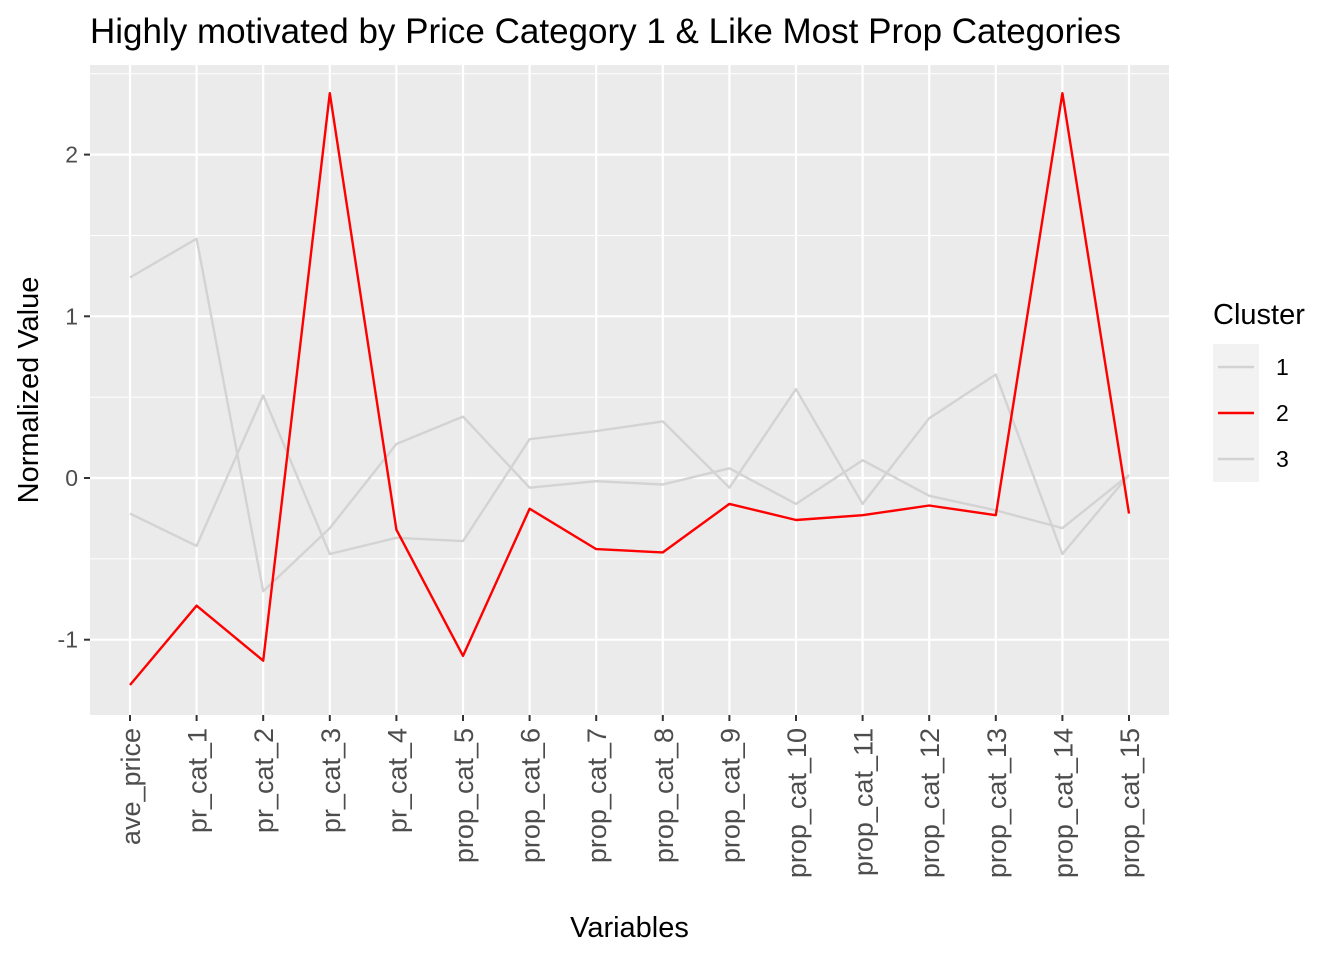 The width and height of the screenshot is (1344, 960). Describe the element at coordinates (68, 640) in the screenshot. I see `y-tick-label: -1` at that location.